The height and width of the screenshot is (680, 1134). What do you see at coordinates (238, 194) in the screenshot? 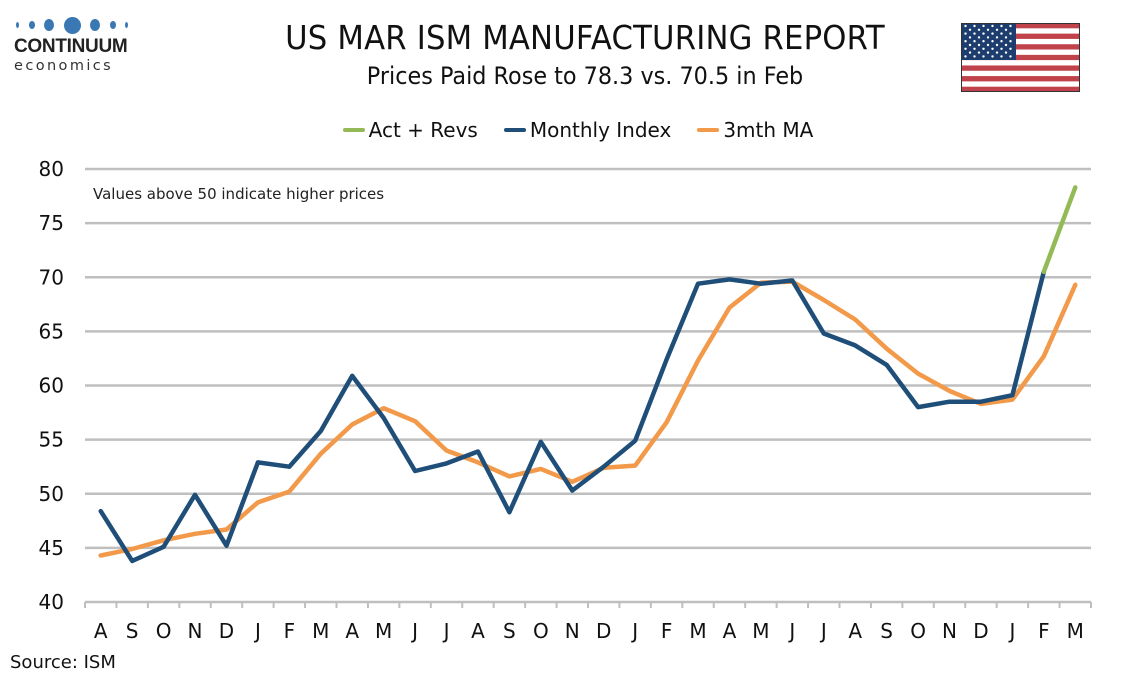
I see `chart-annotation: Values above 50 indicate higher prices` at bounding box center [238, 194].